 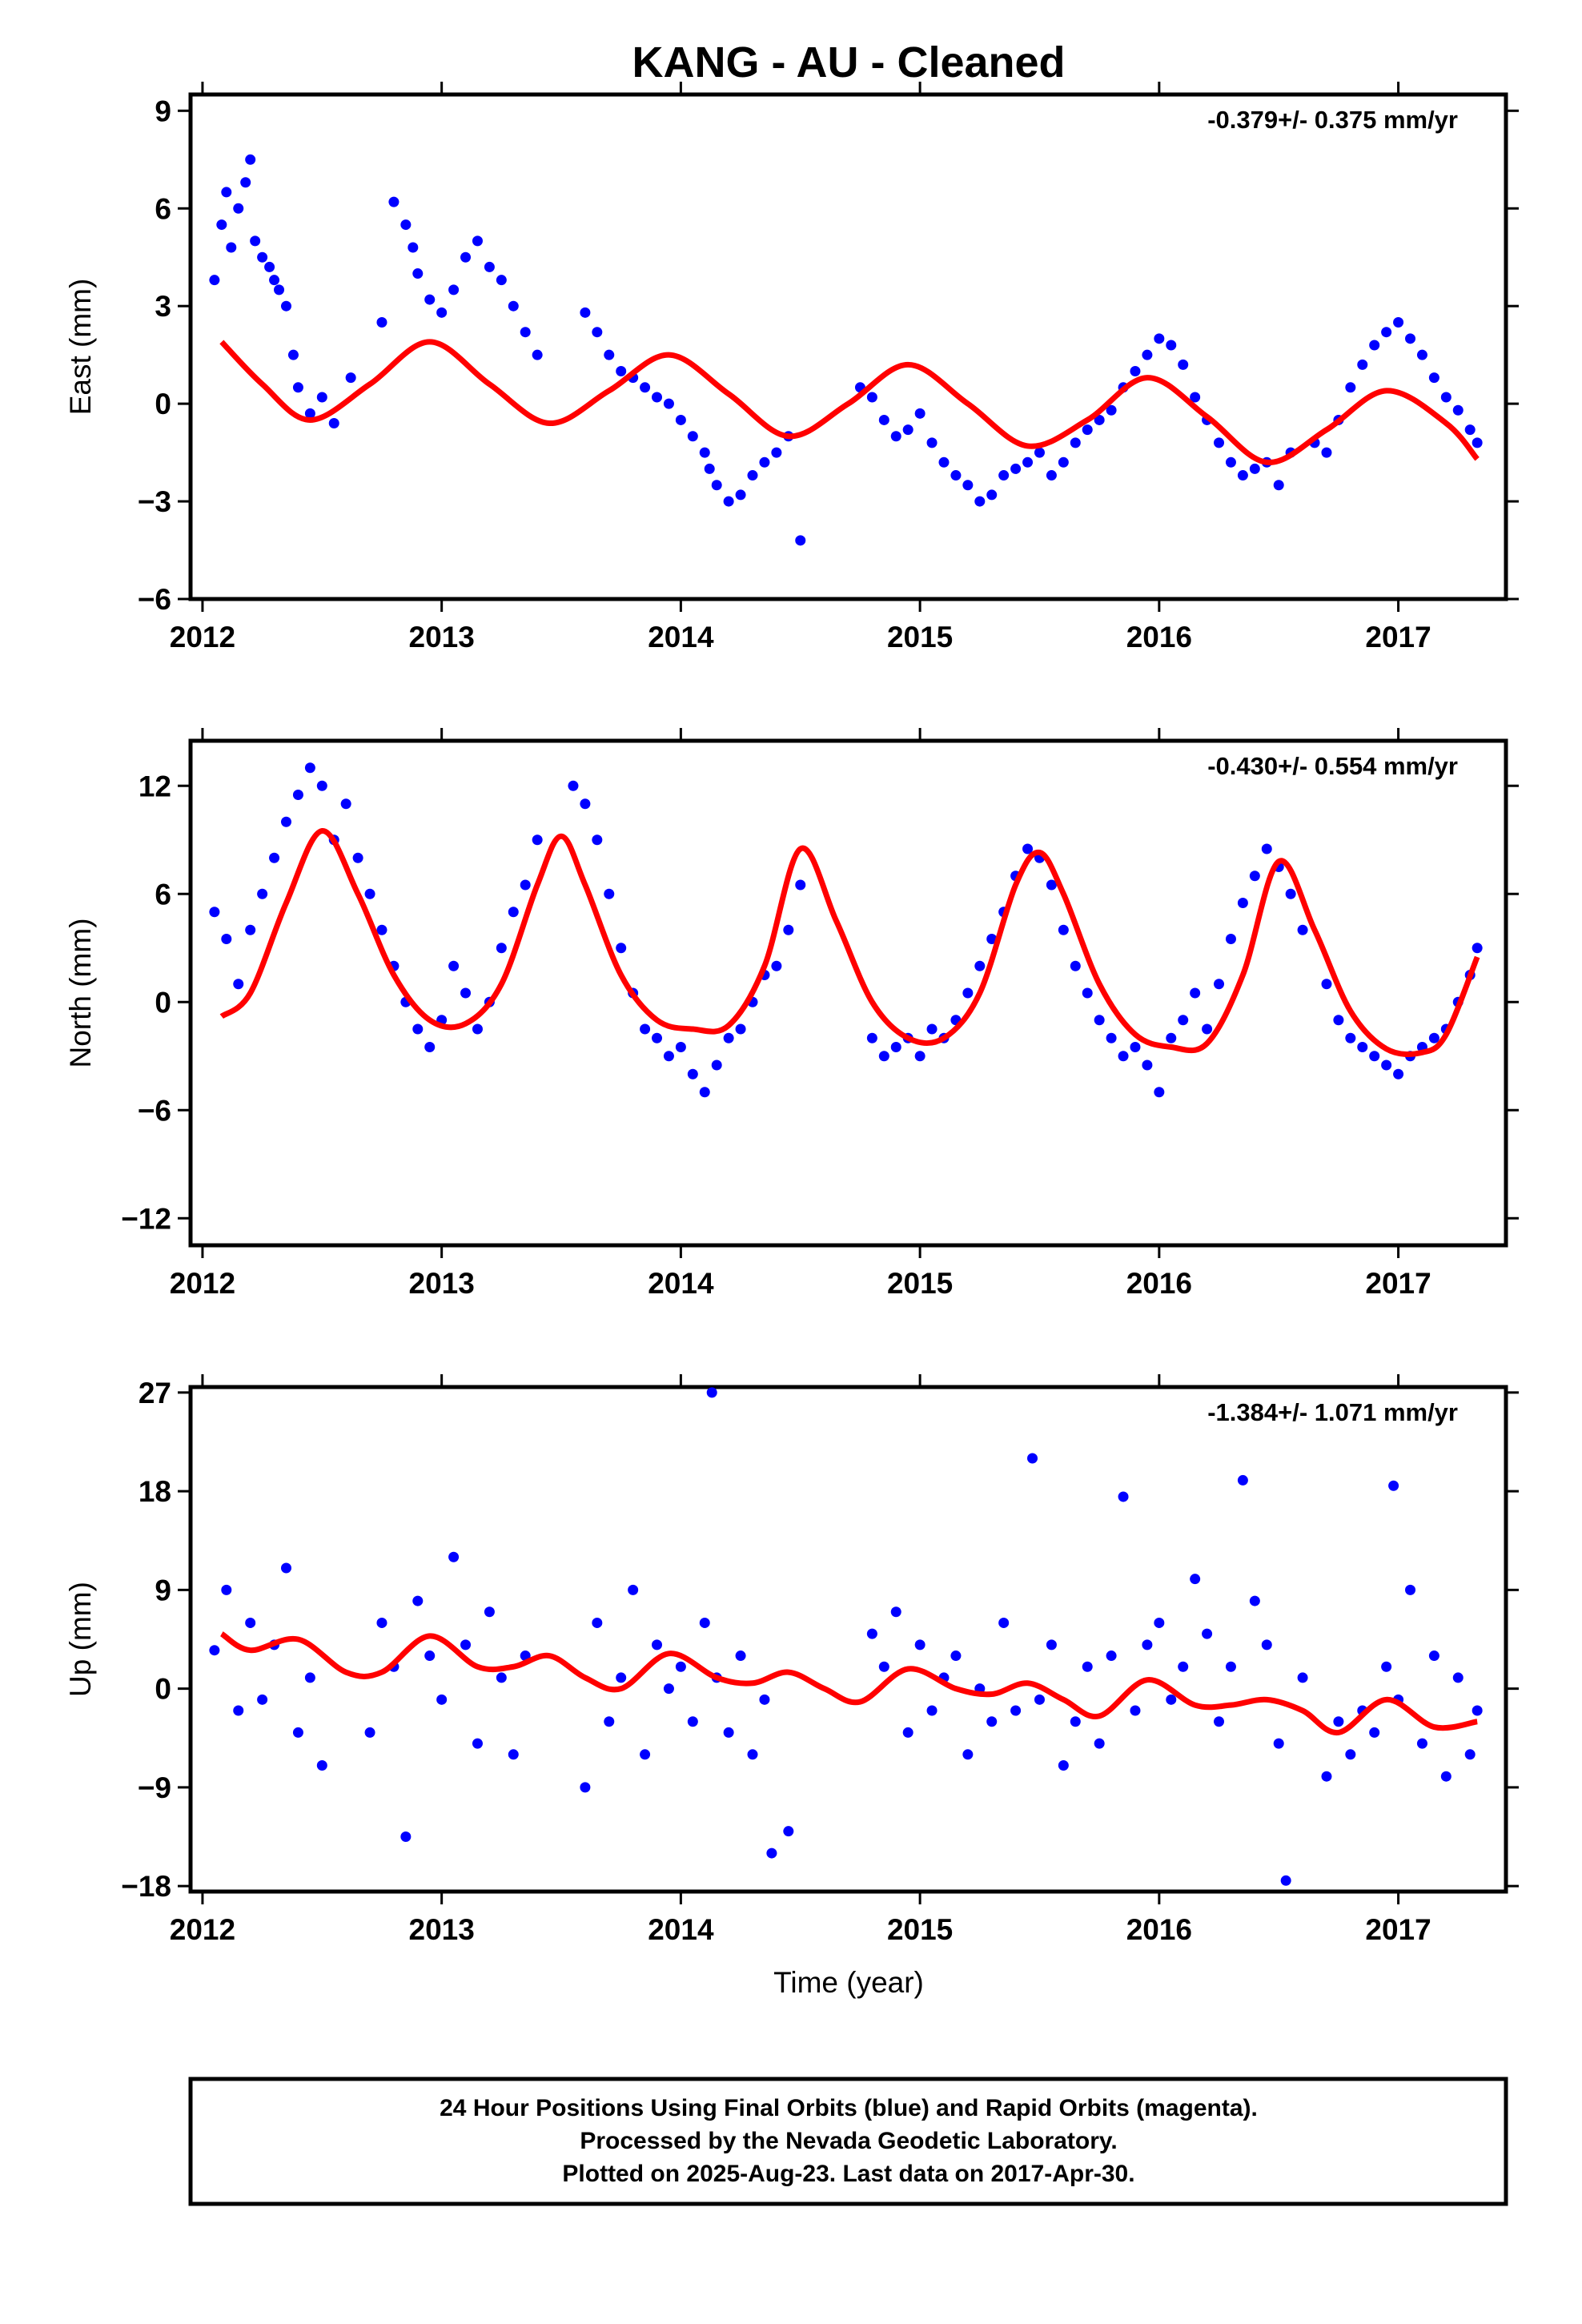 What do you see at coordinates (155, 786) in the screenshot?
I see `y-tick-label: 12` at bounding box center [155, 786].